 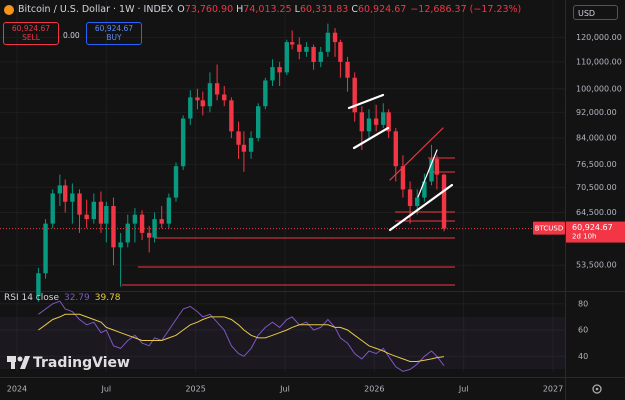 What do you see at coordinates (114, 28) in the screenshot?
I see `buy-price: 60,924.67` at bounding box center [114, 28].